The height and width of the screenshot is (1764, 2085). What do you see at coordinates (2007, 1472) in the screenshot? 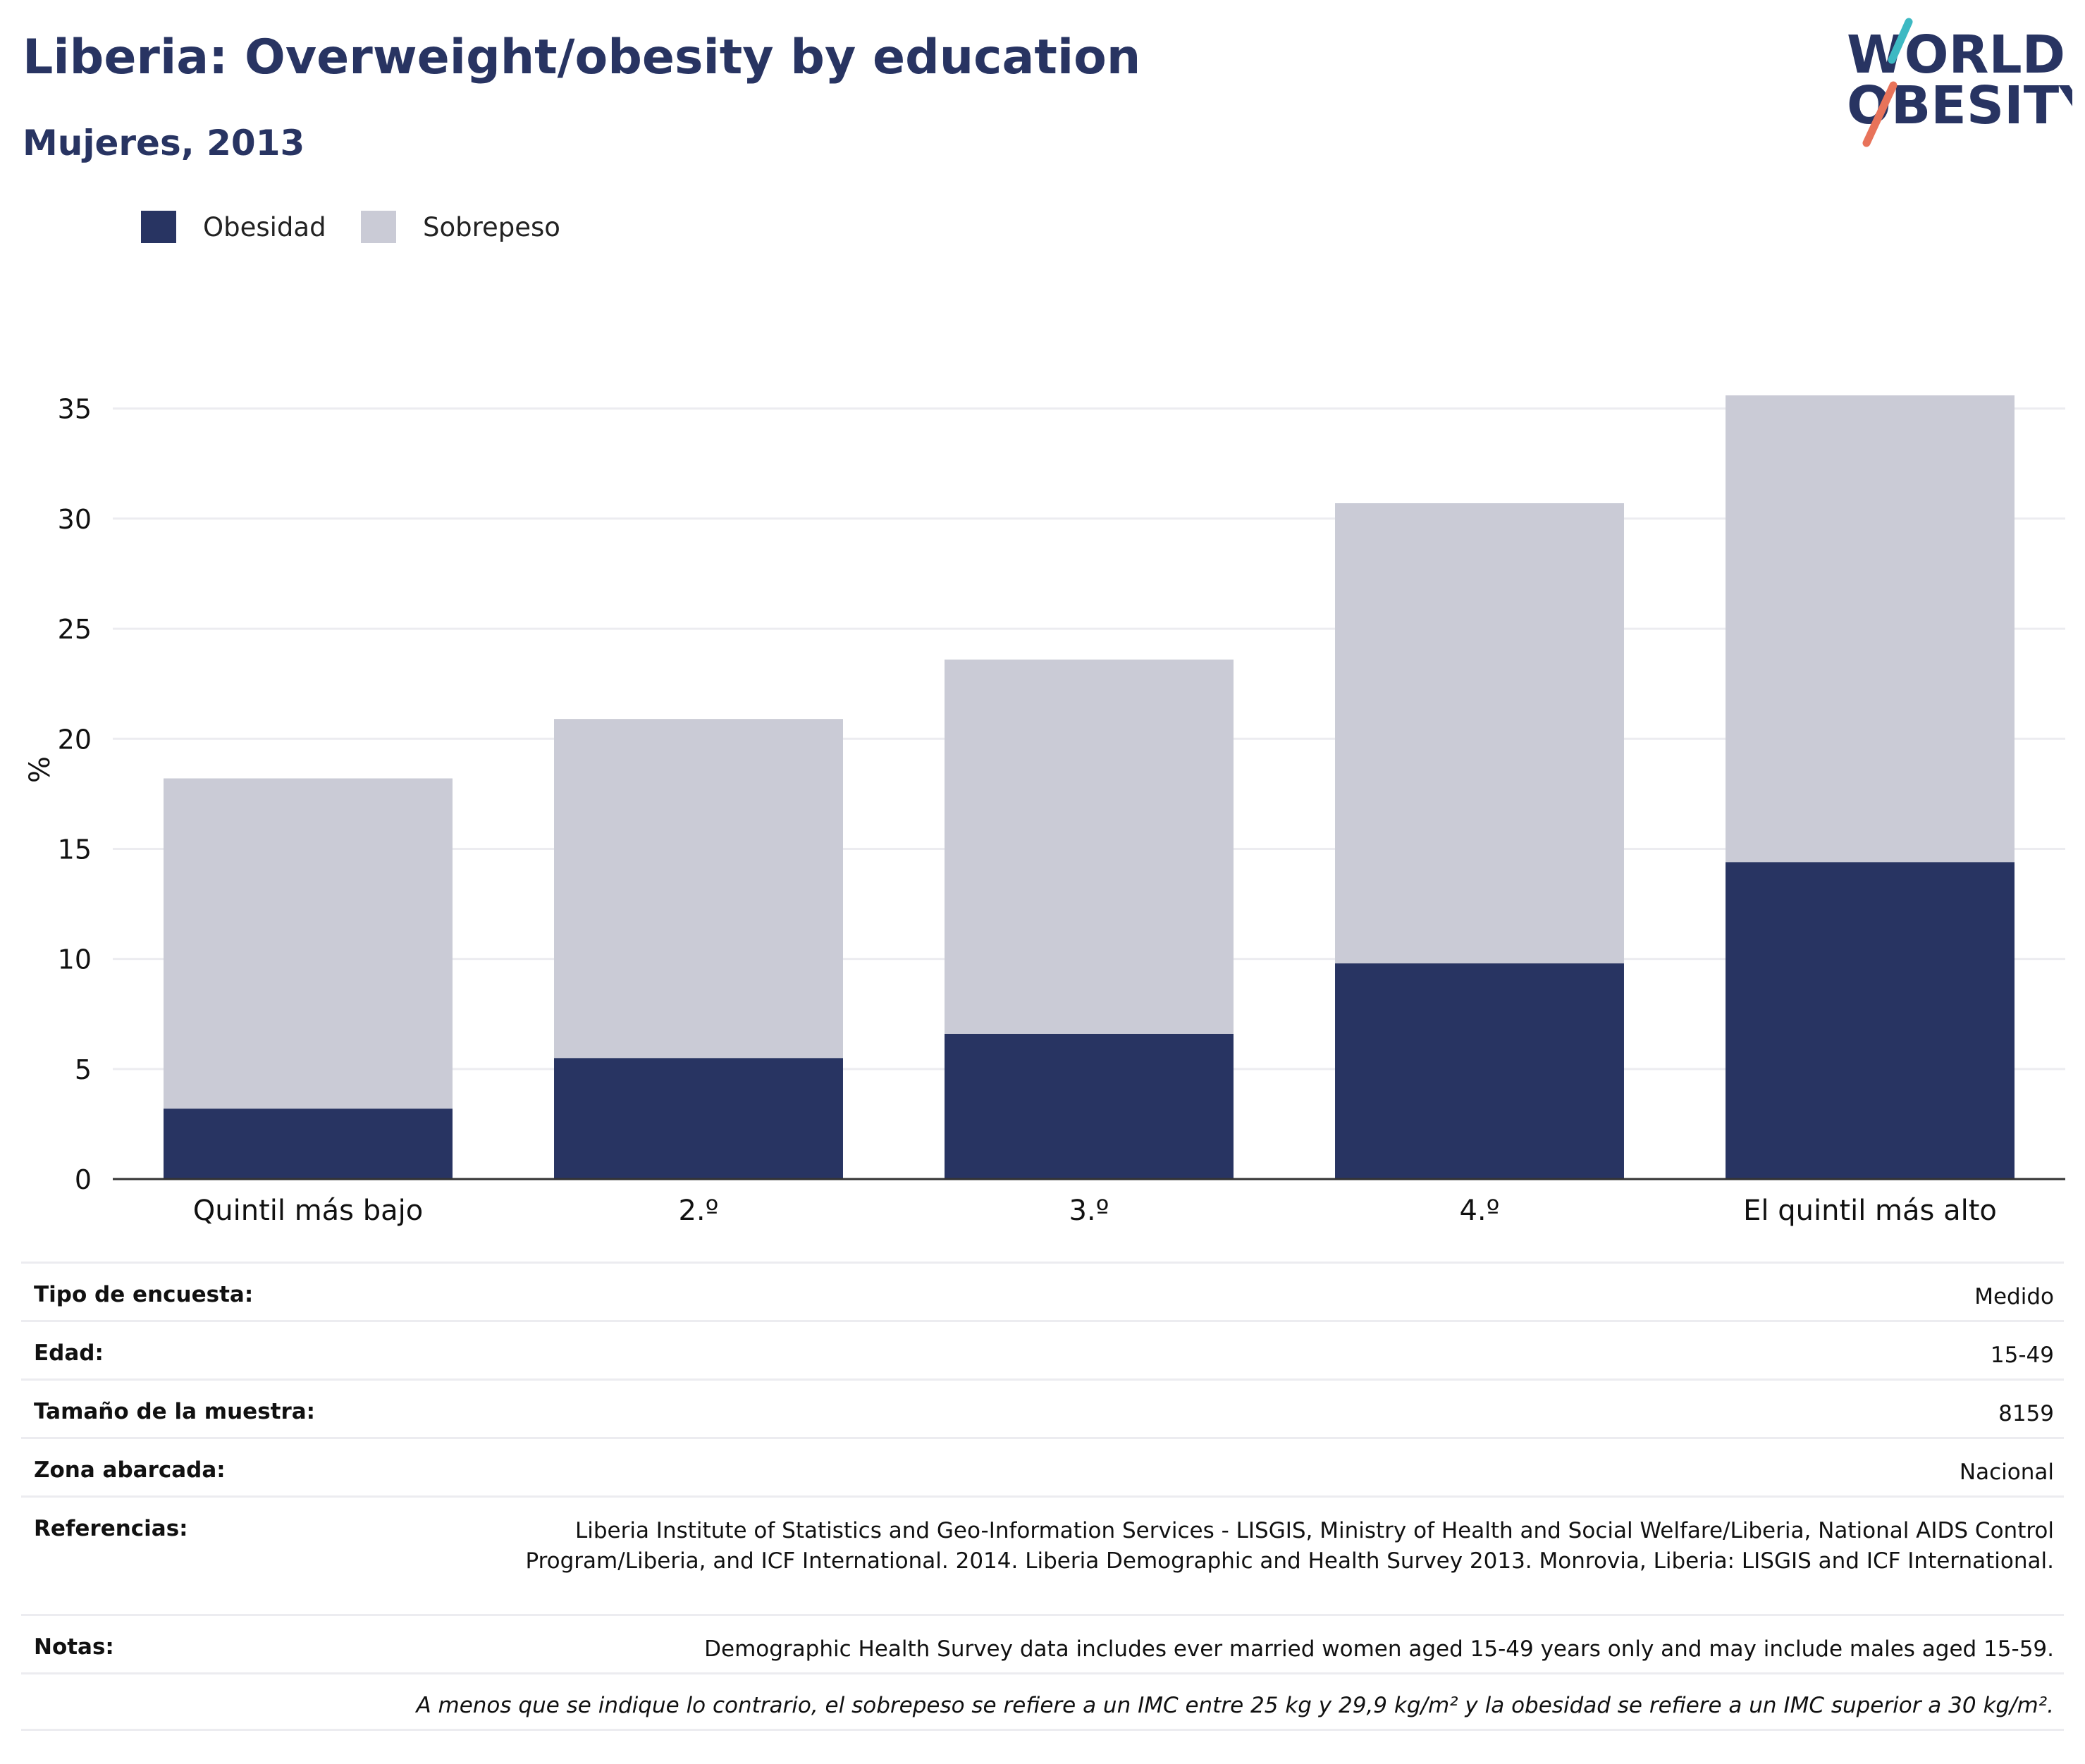
I see `info-row-value: Nacional` at bounding box center [2007, 1472].